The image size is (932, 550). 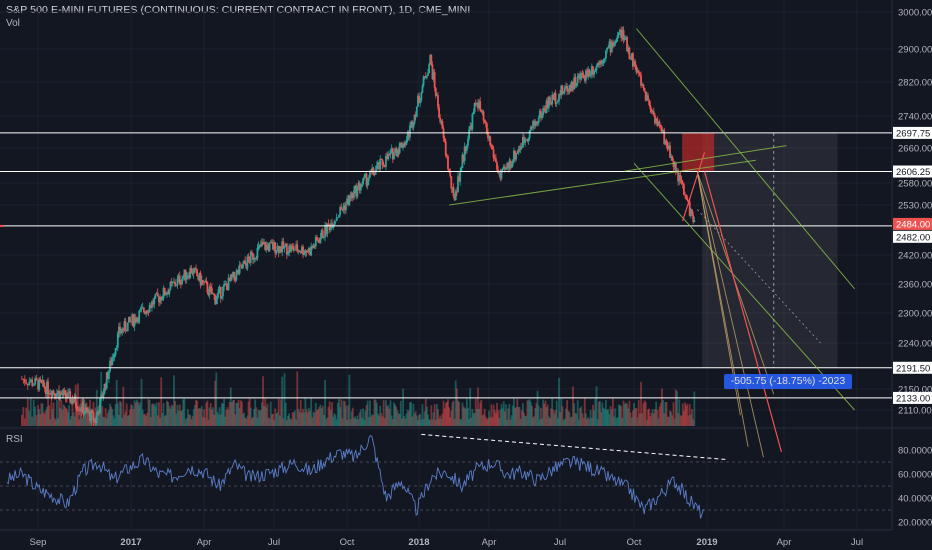 What do you see at coordinates (744, 286) in the screenshot?
I see `trend-line` at bounding box center [744, 286].